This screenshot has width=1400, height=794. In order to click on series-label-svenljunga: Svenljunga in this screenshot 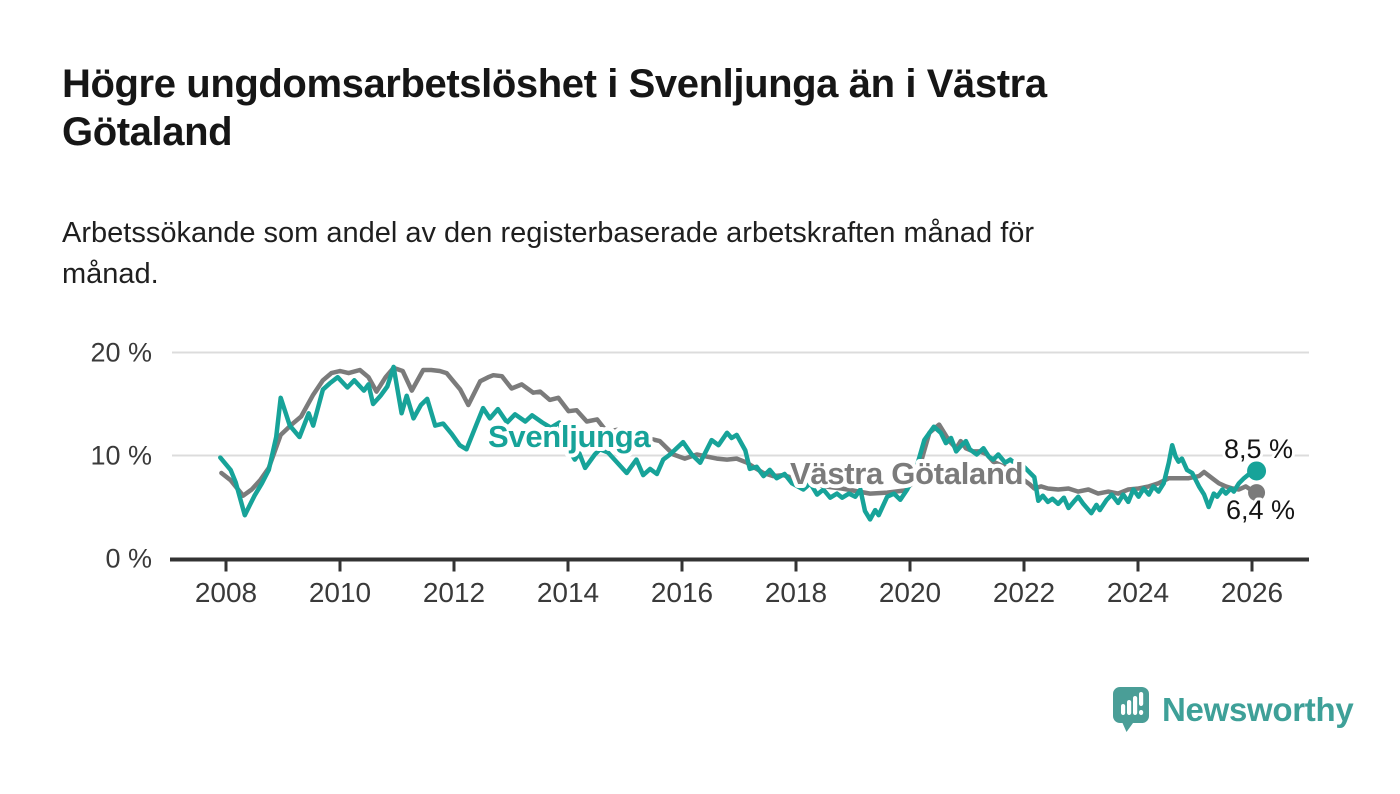, I will do `click(569, 436)`.